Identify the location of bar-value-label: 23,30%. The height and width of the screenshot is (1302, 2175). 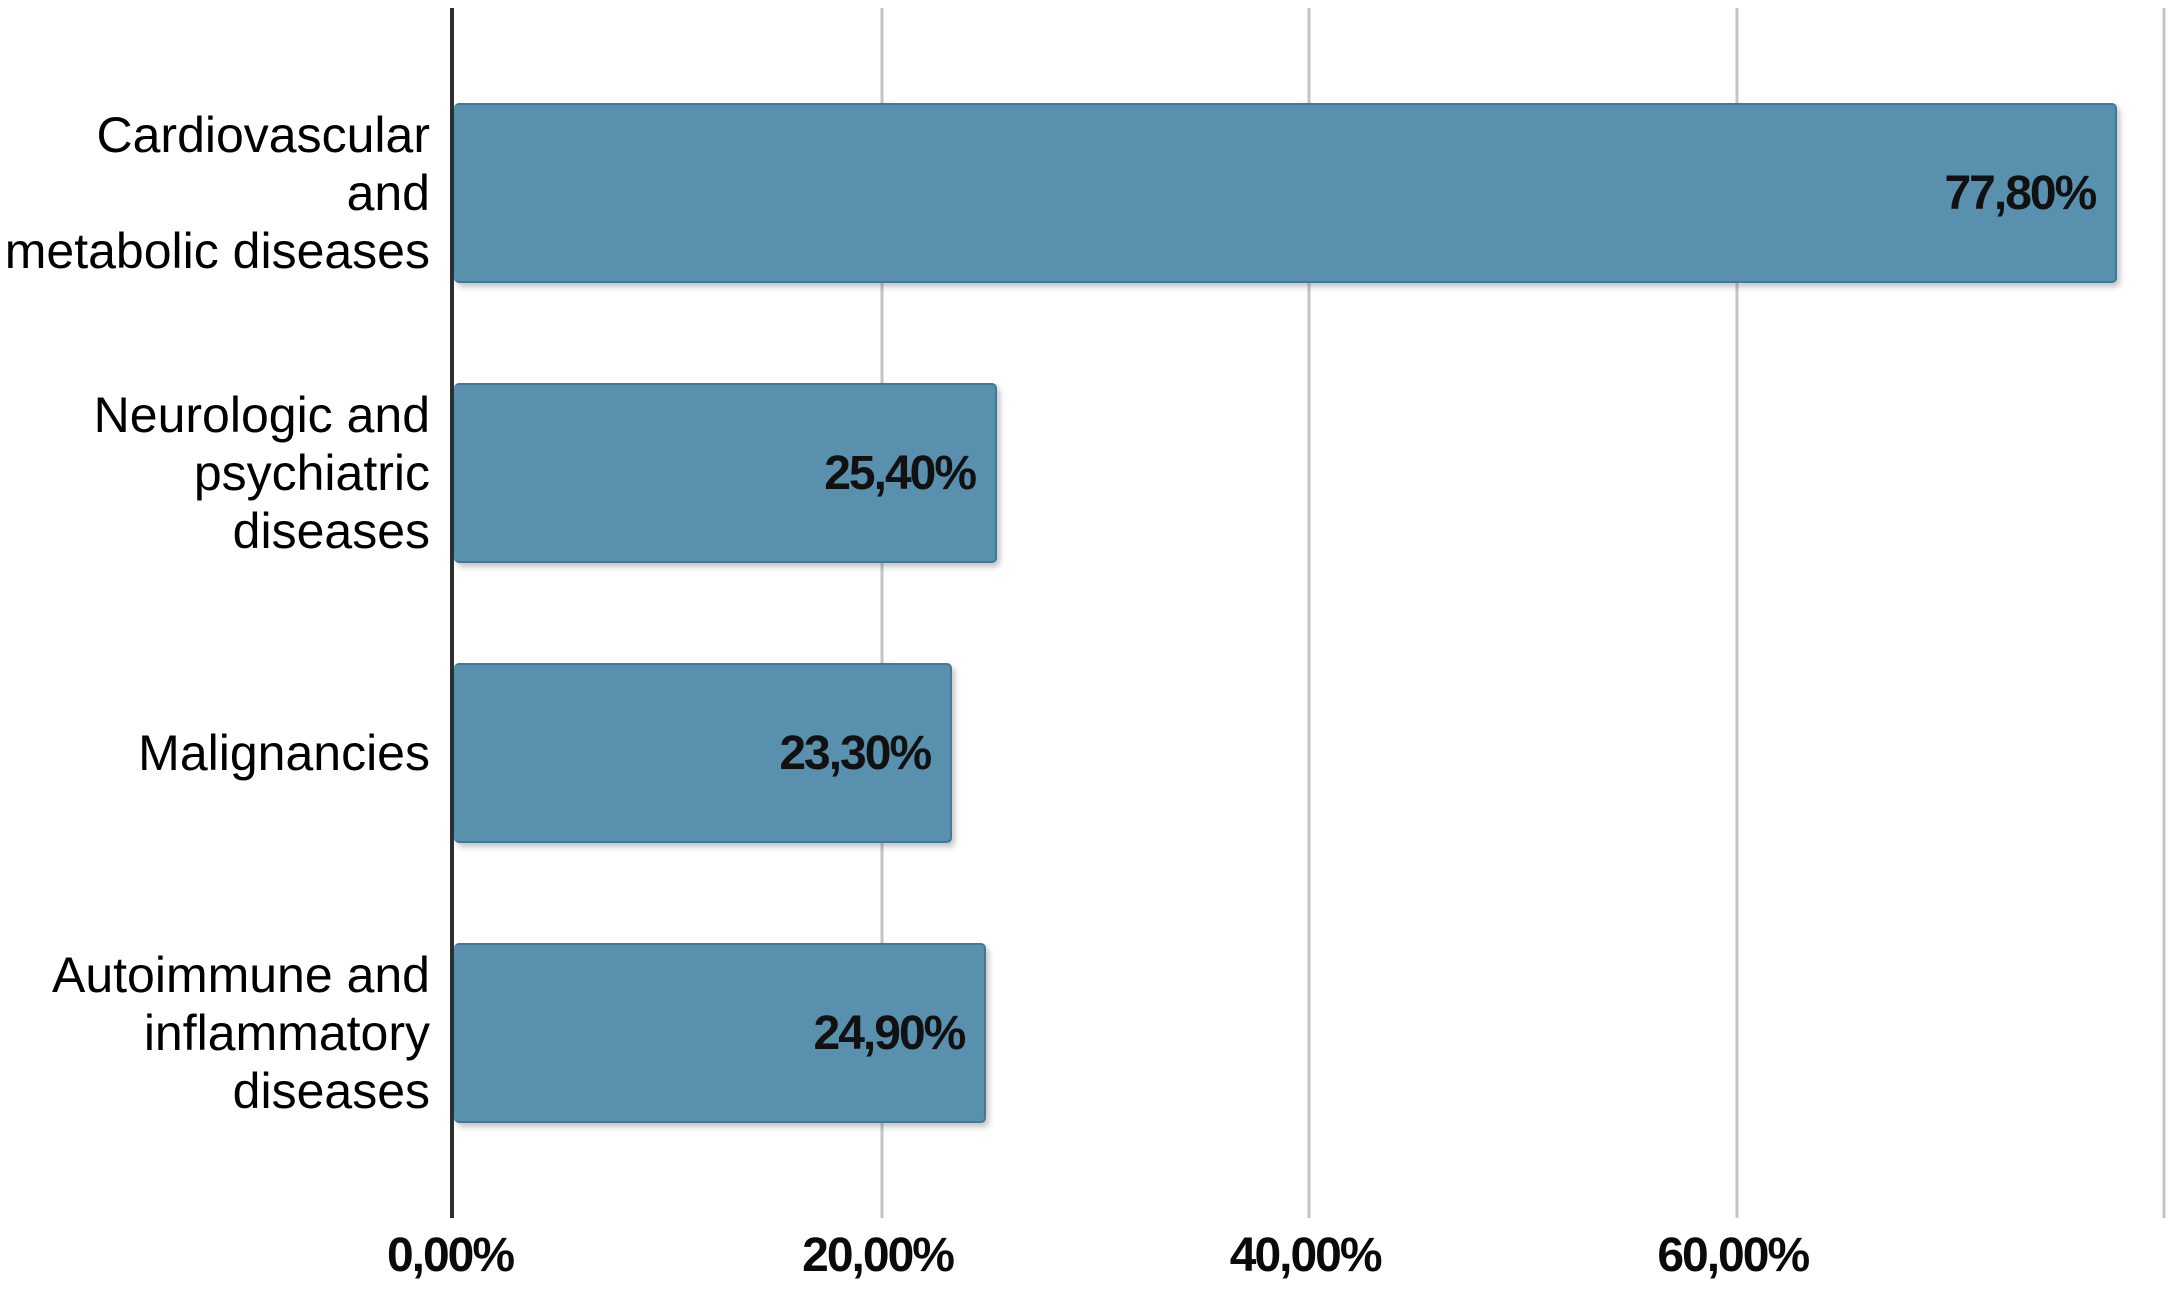
(855, 753).